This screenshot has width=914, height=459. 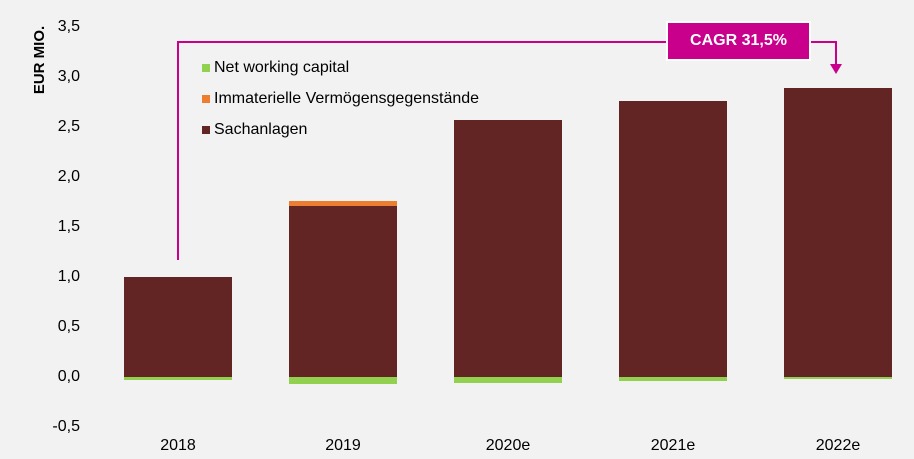 I want to click on y-tick-label: -0,5, so click(x=66, y=426).